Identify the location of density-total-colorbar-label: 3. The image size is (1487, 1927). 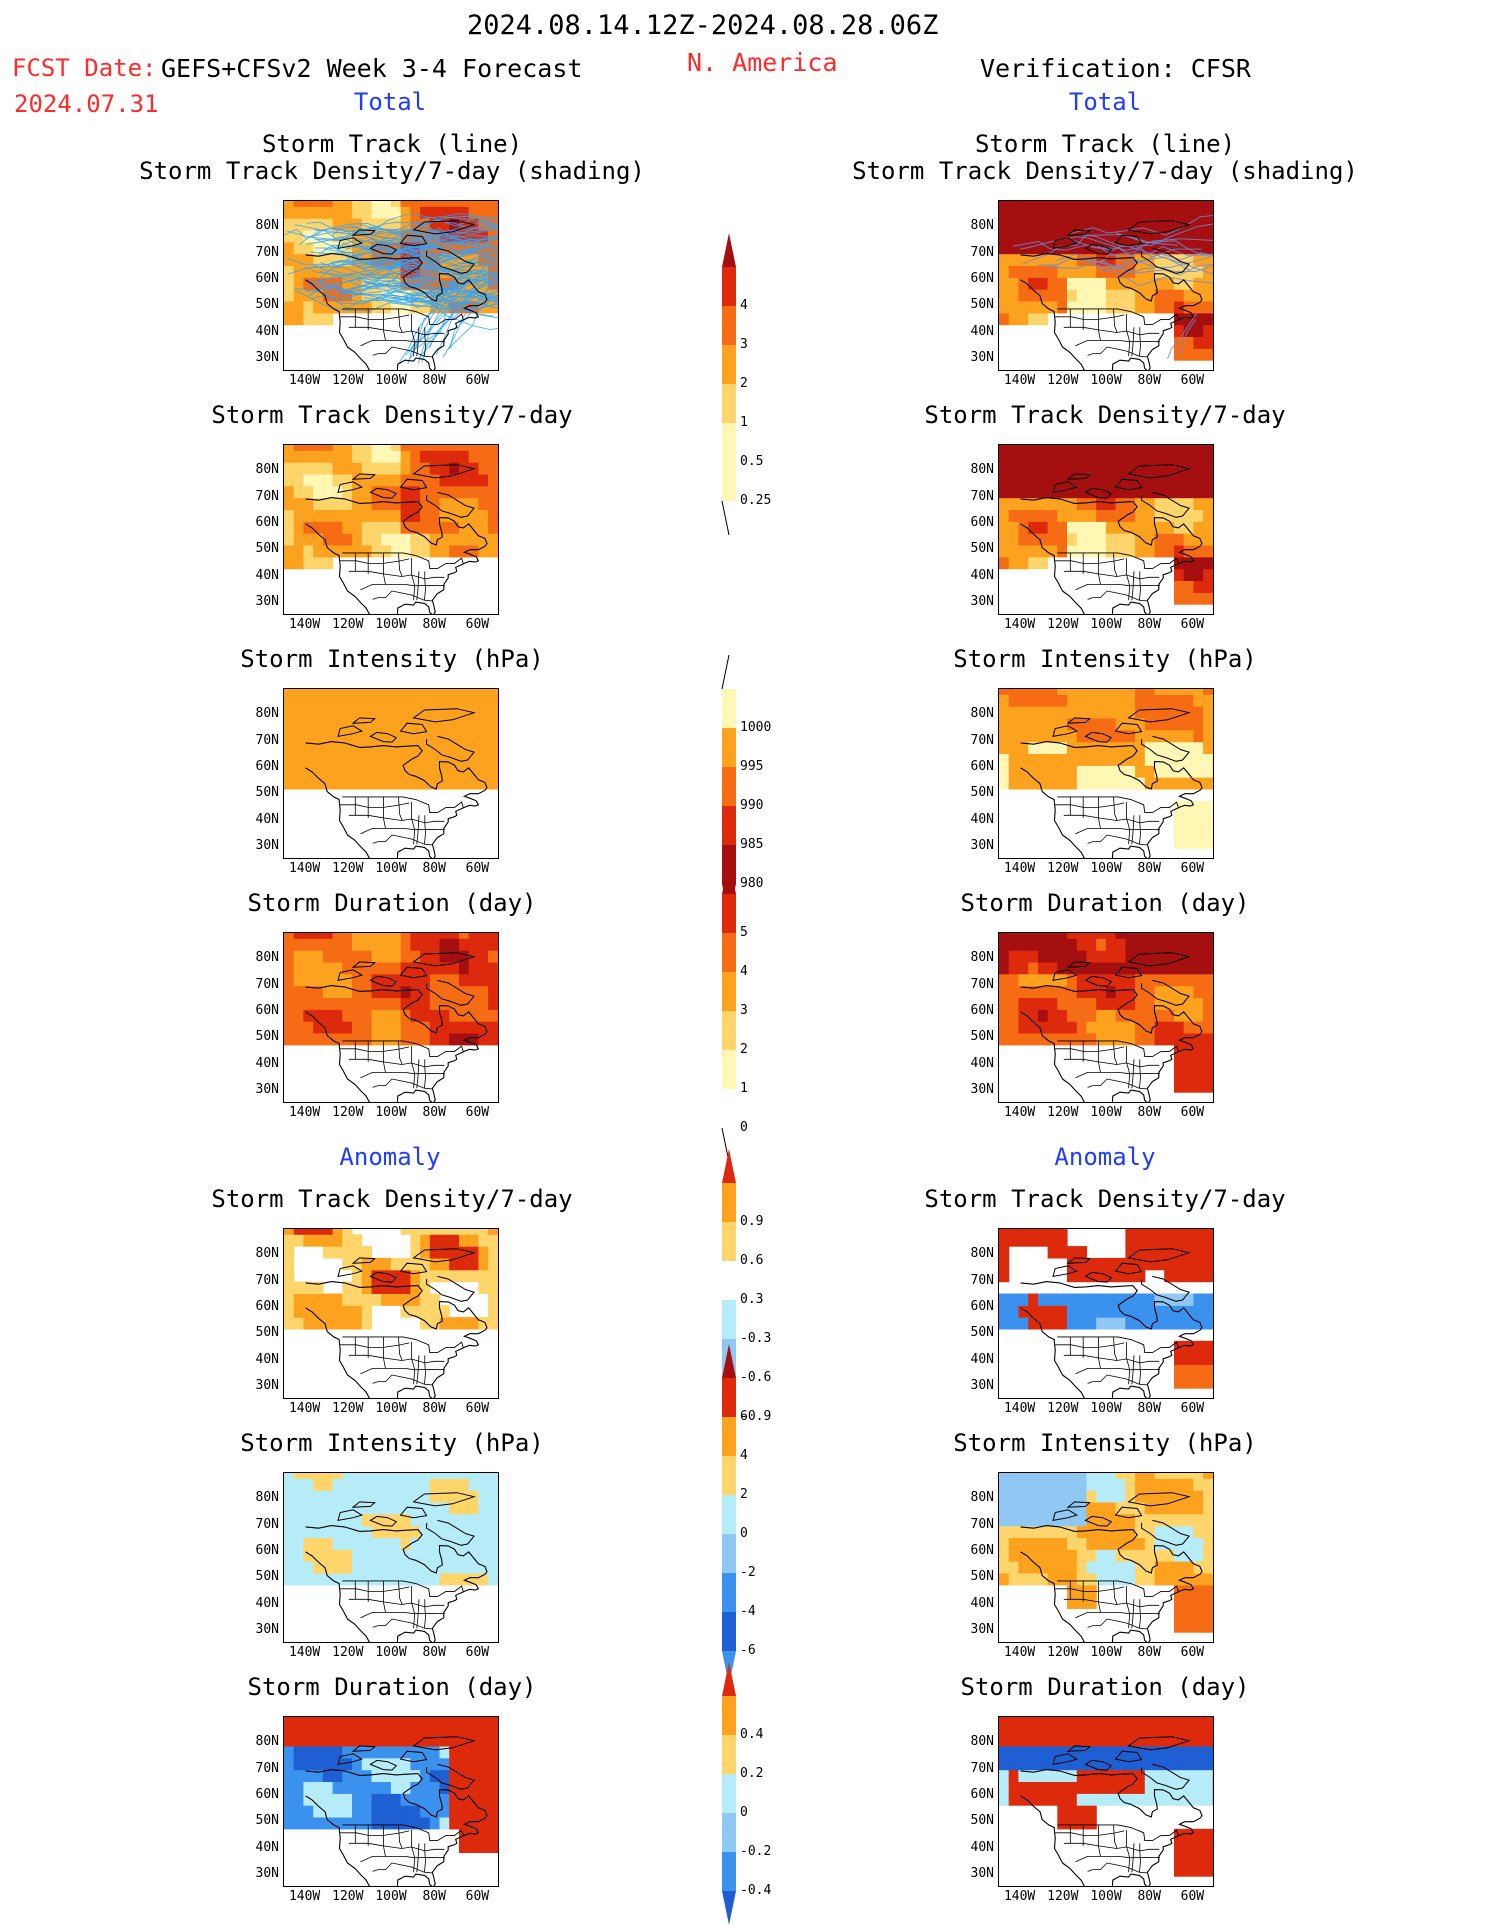
(744, 344).